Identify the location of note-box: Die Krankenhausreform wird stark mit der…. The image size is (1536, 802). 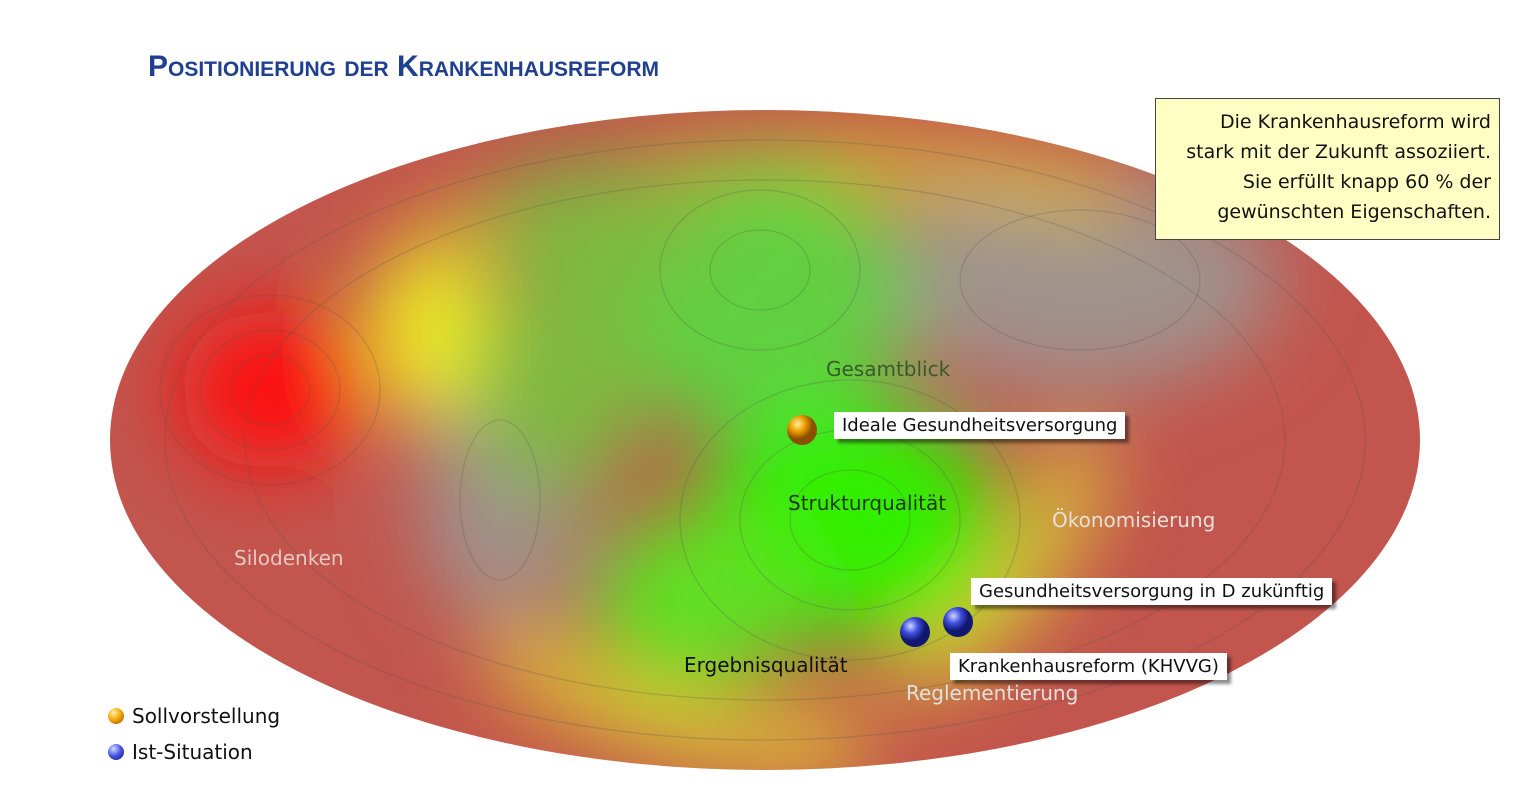
(1327, 169).